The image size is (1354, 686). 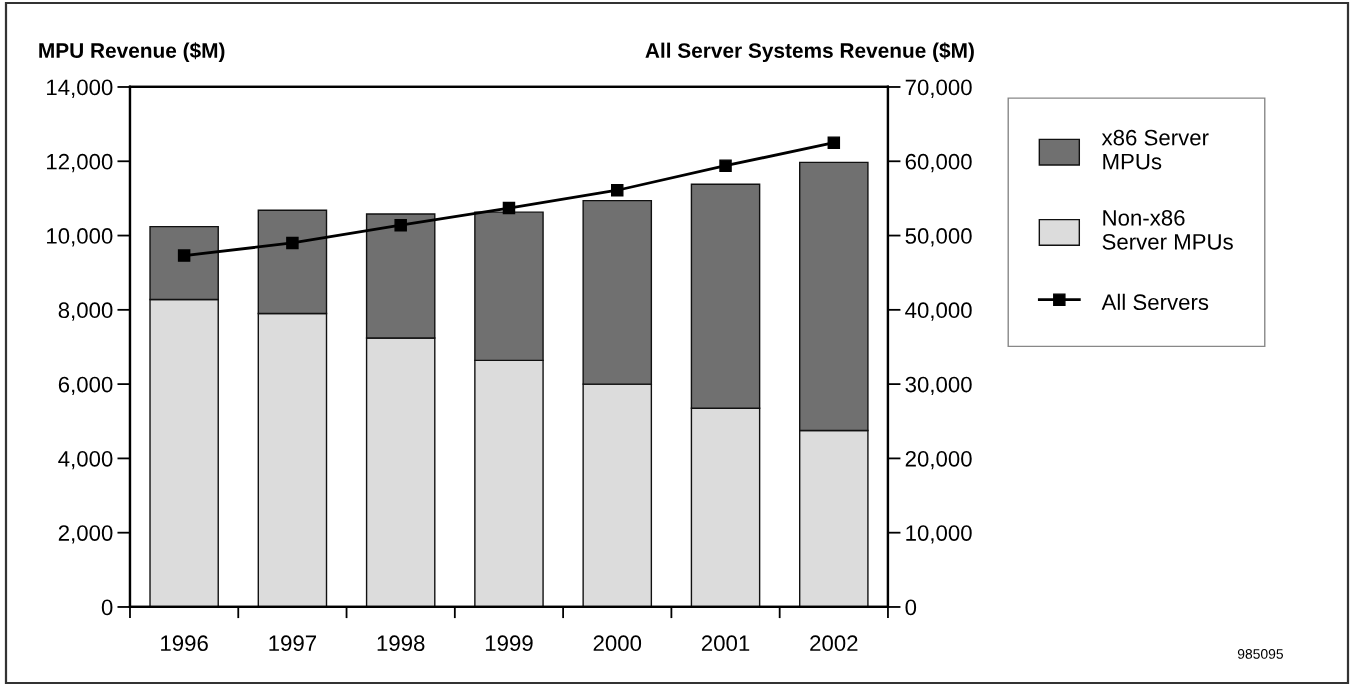 What do you see at coordinates (401, 643) in the screenshot?
I see `x-tick-label: 1998` at bounding box center [401, 643].